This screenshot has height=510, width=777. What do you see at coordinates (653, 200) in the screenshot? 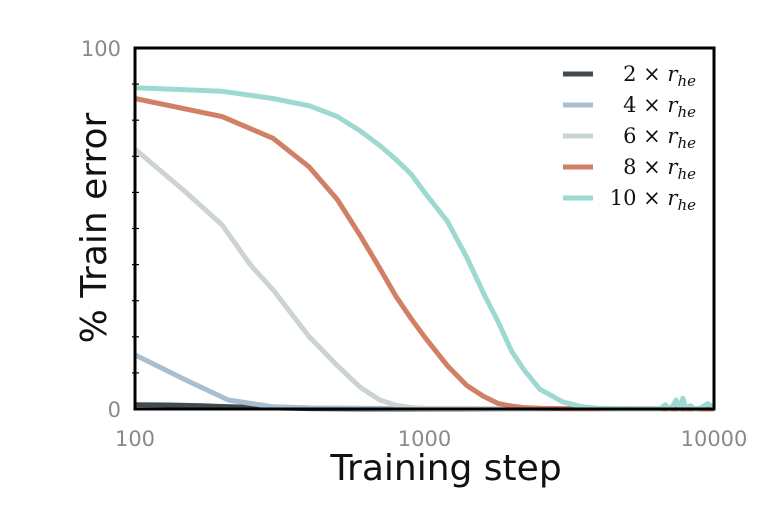
I see `legend-label: 10 × rhe` at bounding box center [653, 200].